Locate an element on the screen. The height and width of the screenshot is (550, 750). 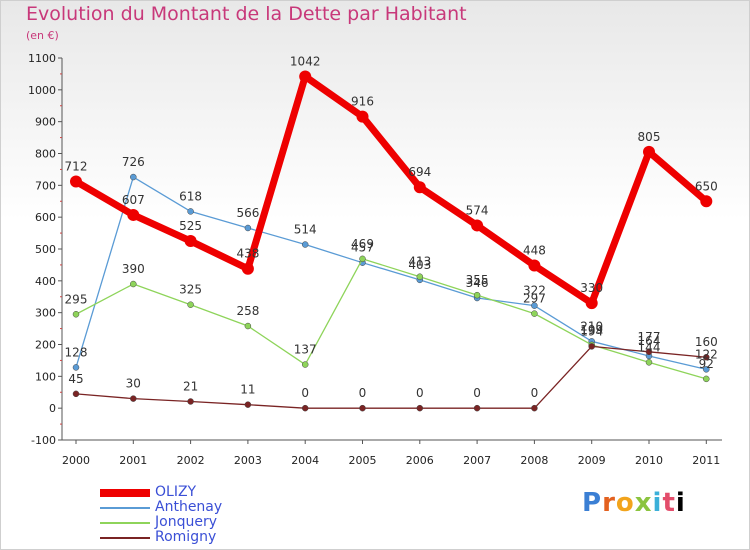
data-label-olizy: 448 is located at coordinates (534, 251).